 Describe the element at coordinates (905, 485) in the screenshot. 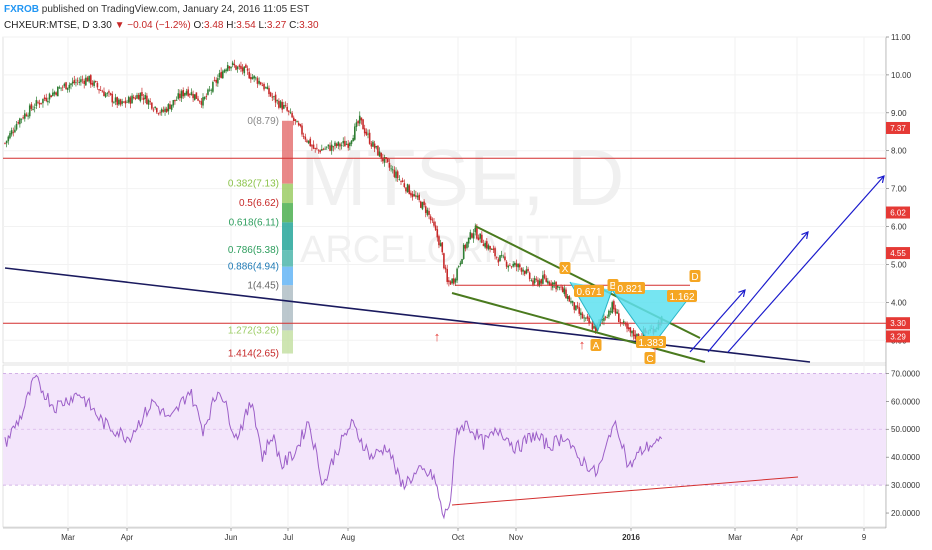

I see `rsi-tick-label: 30.0000` at that location.